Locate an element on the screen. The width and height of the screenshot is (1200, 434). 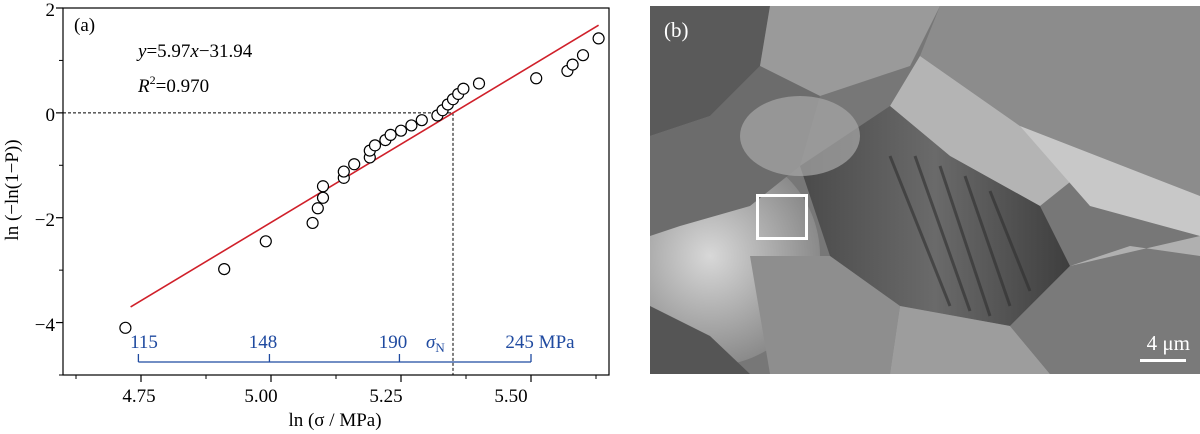
y-tick-label: 0 is located at coordinates (51, 115).